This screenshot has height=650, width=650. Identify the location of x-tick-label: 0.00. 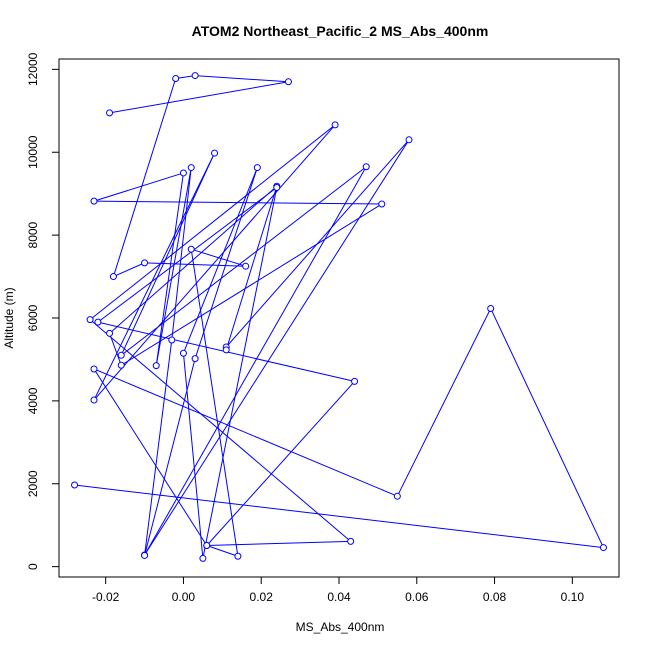
(184, 597).